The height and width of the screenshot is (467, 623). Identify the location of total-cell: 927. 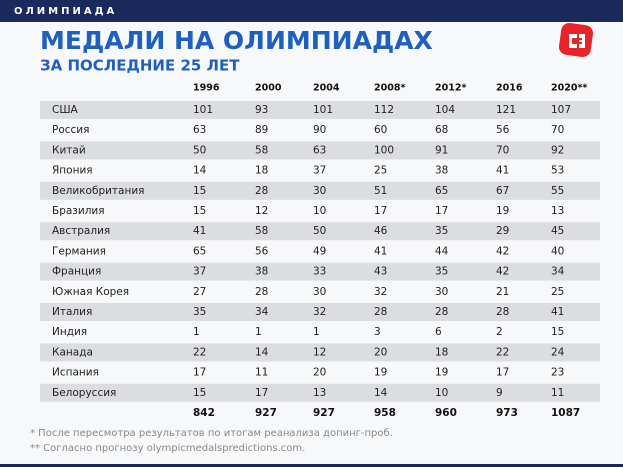
(266, 413).